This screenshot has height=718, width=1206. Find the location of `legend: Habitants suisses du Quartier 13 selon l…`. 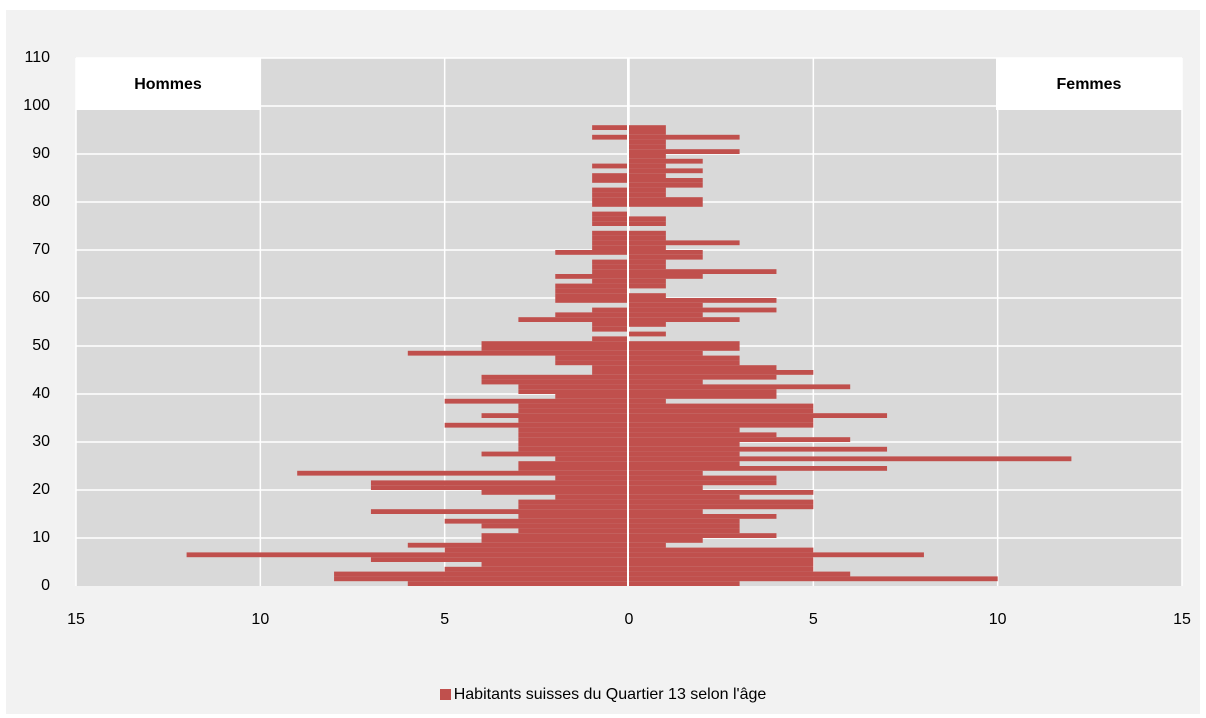

legend: Habitants suisses du Quartier 13 selon l… is located at coordinates (603, 695).